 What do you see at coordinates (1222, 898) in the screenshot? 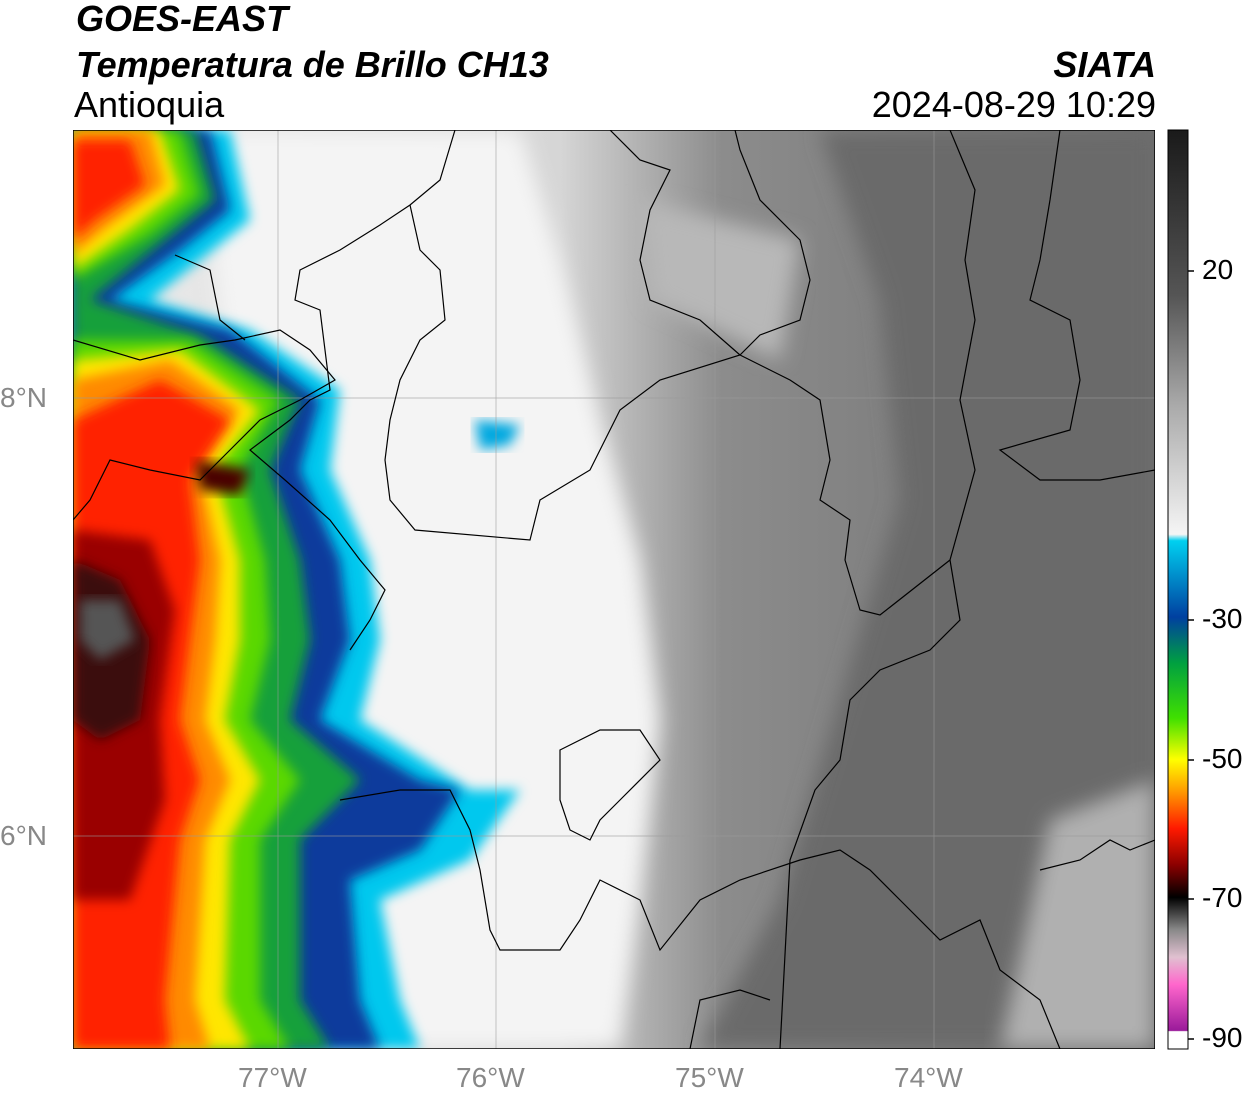
I see `colorbar-tick-label: -70` at bounding box center [1222, 898].